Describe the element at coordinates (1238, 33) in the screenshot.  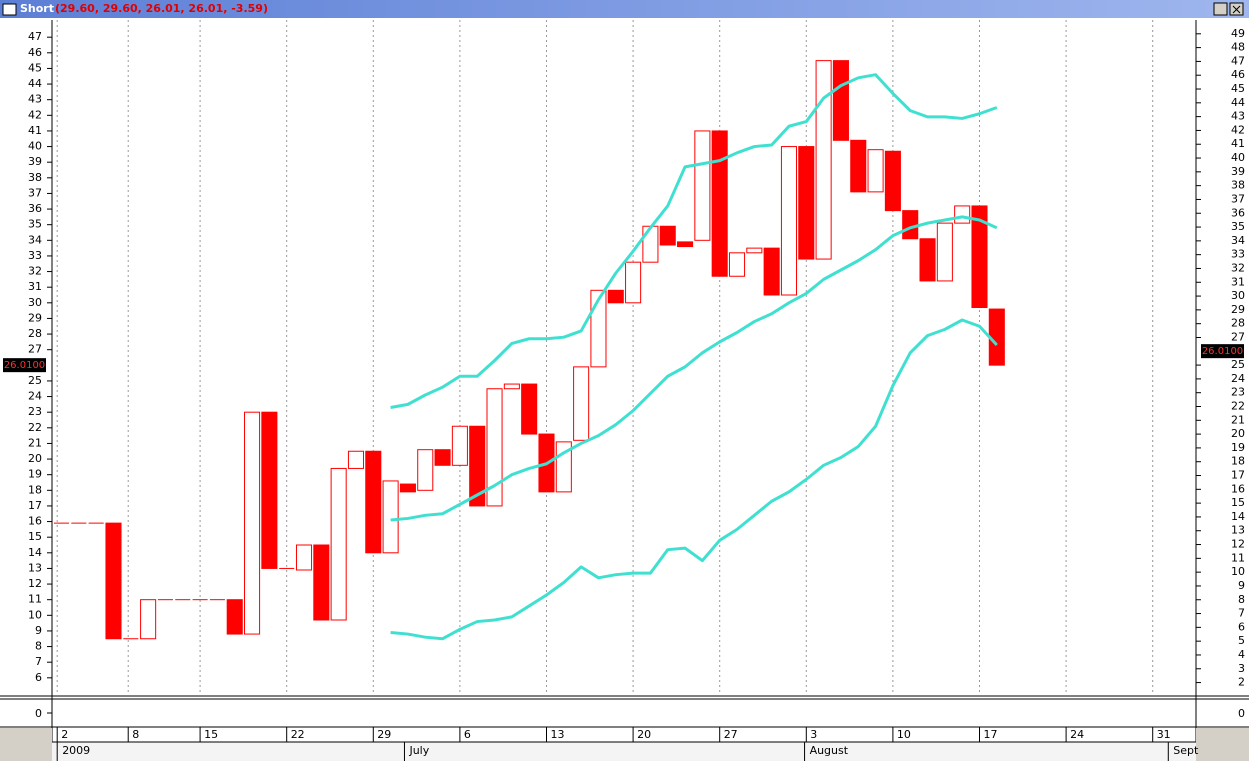
I see `y2-tick-label: 49` at that location.